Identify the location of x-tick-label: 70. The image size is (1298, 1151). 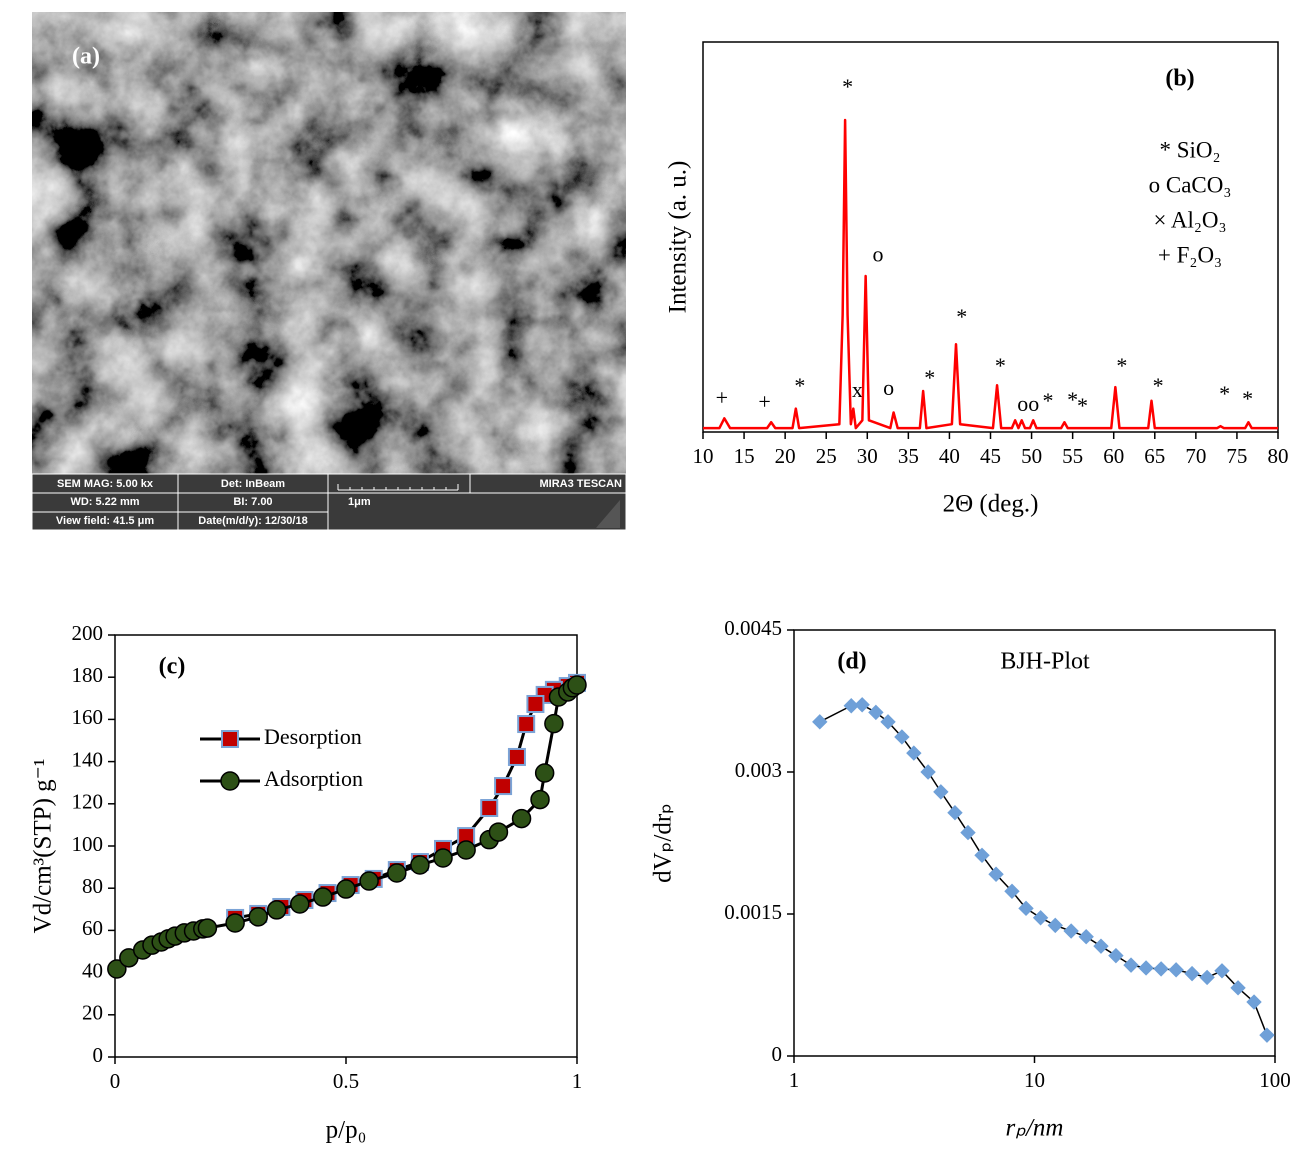
(1195, 456).